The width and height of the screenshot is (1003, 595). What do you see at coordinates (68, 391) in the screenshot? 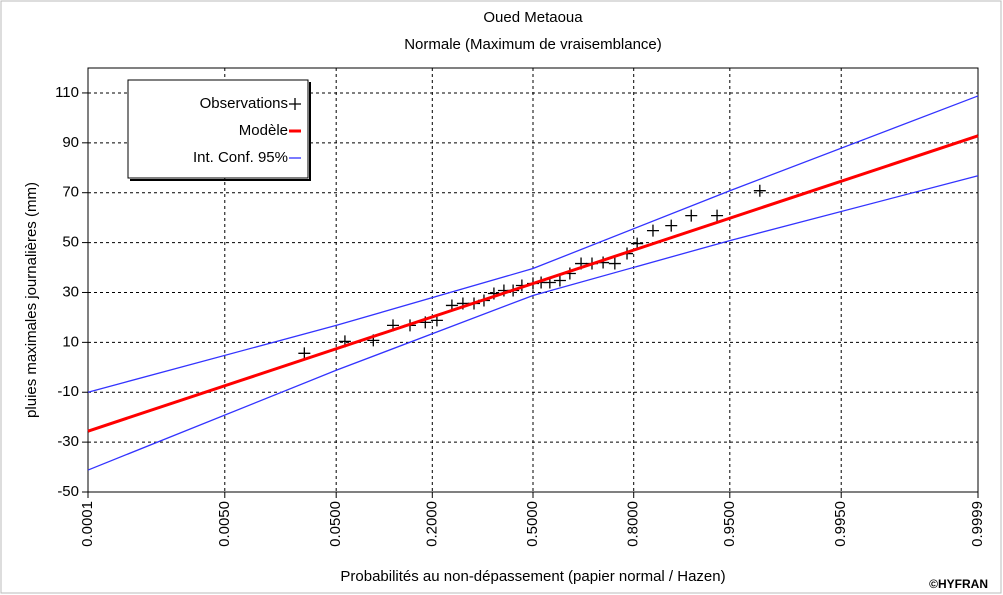
I see `y-tick-label: -10` at bounding box center [68, 391].